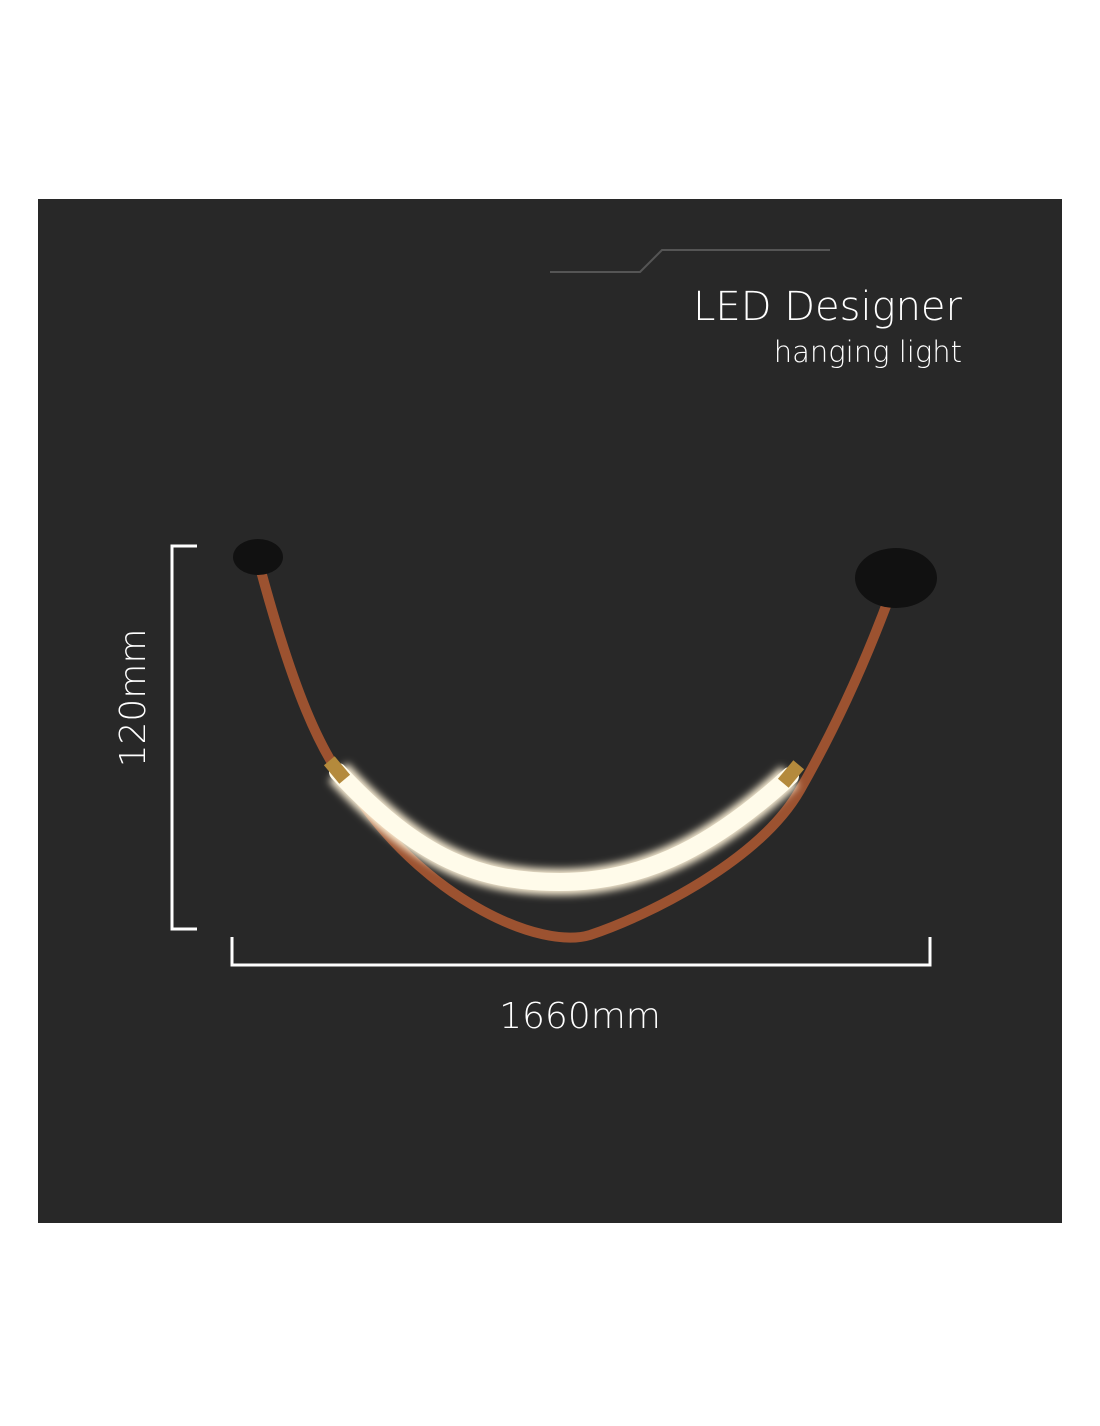  What do you see at coordinates (868, 352) in the screenshot?
I see `subtitle: hanging light` at bounding box center [868, 352].